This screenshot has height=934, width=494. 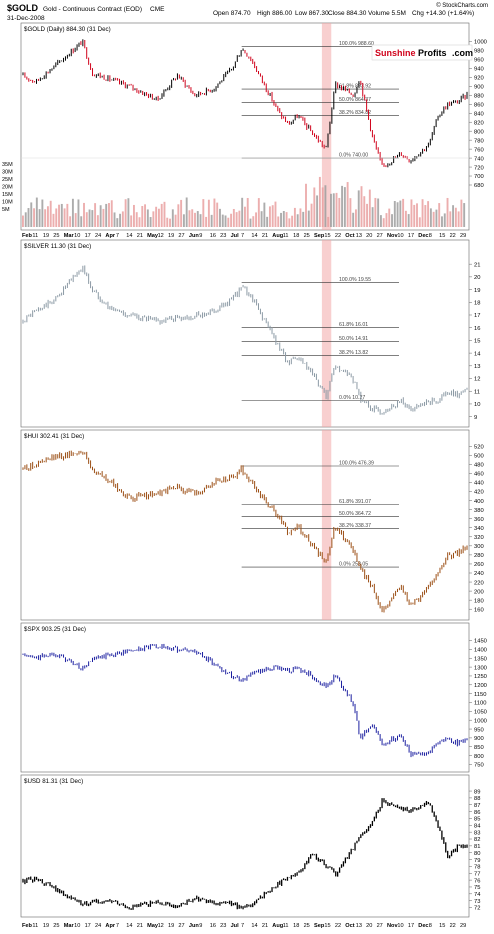 I want to click on y-tick-label: 420, so click(x=479, y=493).